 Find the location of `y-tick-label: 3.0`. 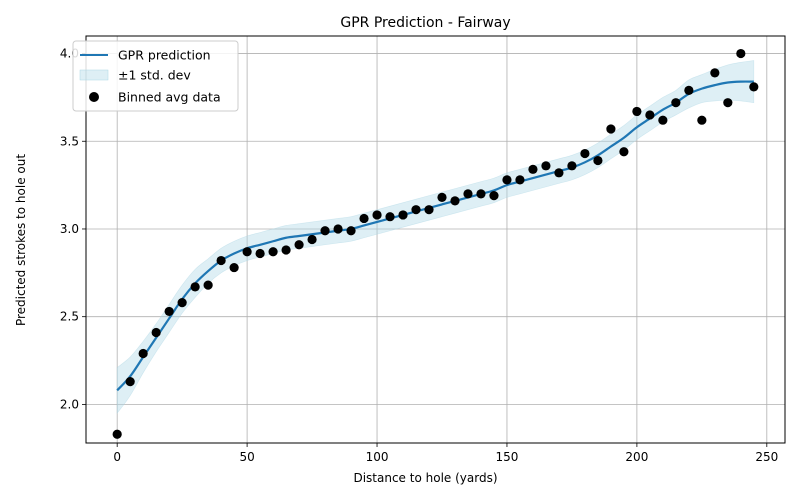

y-tick-label: 3.0 is located at coordinates (69, 229).